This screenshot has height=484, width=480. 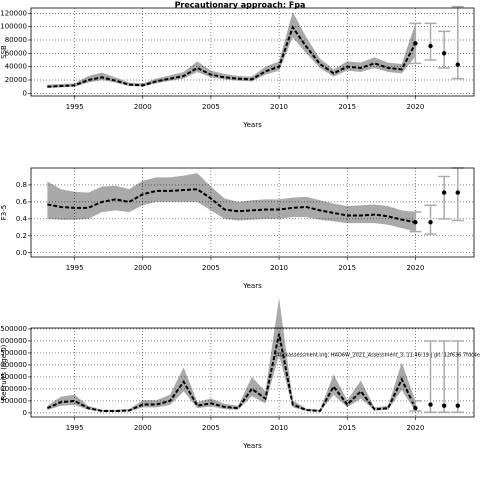 I want to click on y-tick-label: 1500000, so click(x=13, y=377).